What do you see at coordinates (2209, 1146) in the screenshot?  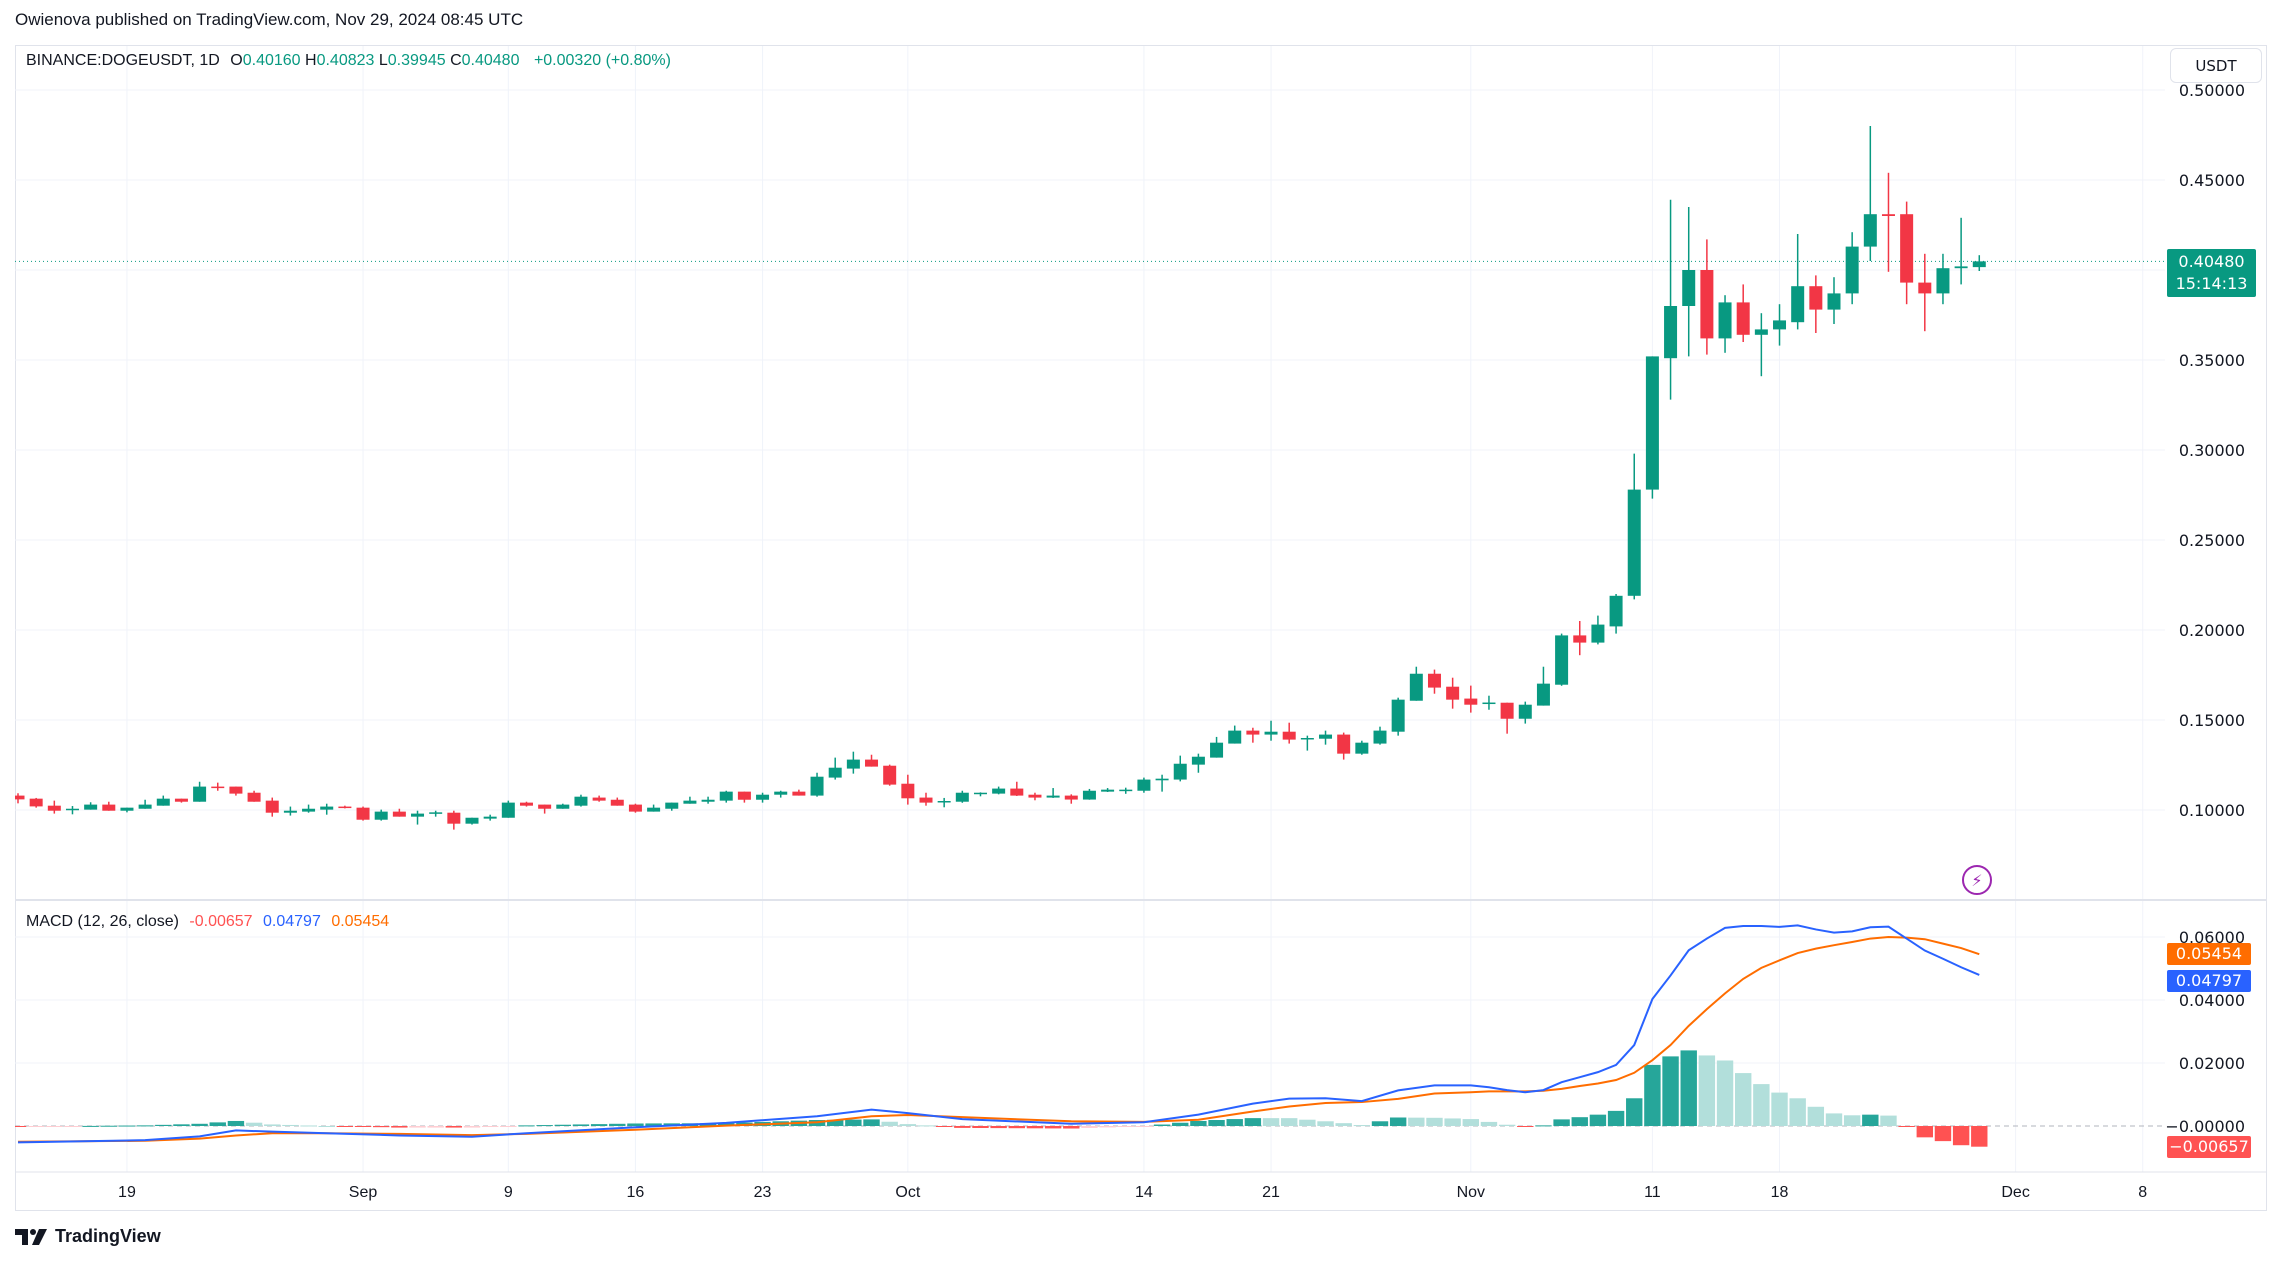 I see `macd-hist-axis-label: −0.00657` at bounding box center [2209, 1146].